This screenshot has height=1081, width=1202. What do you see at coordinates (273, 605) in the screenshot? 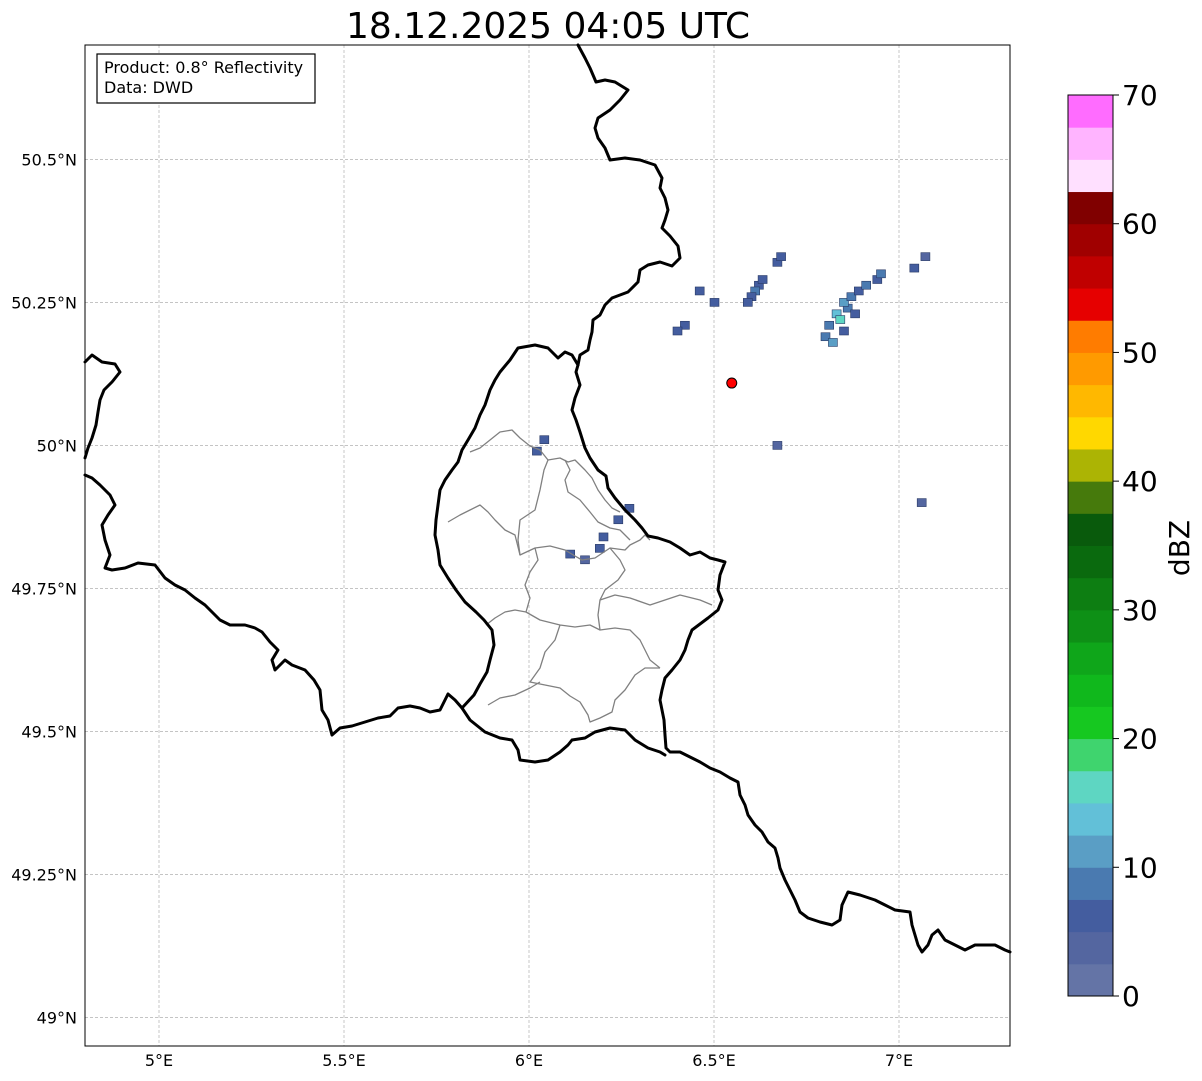
I see `border-belgium-france` at bounding box center [273, 605].